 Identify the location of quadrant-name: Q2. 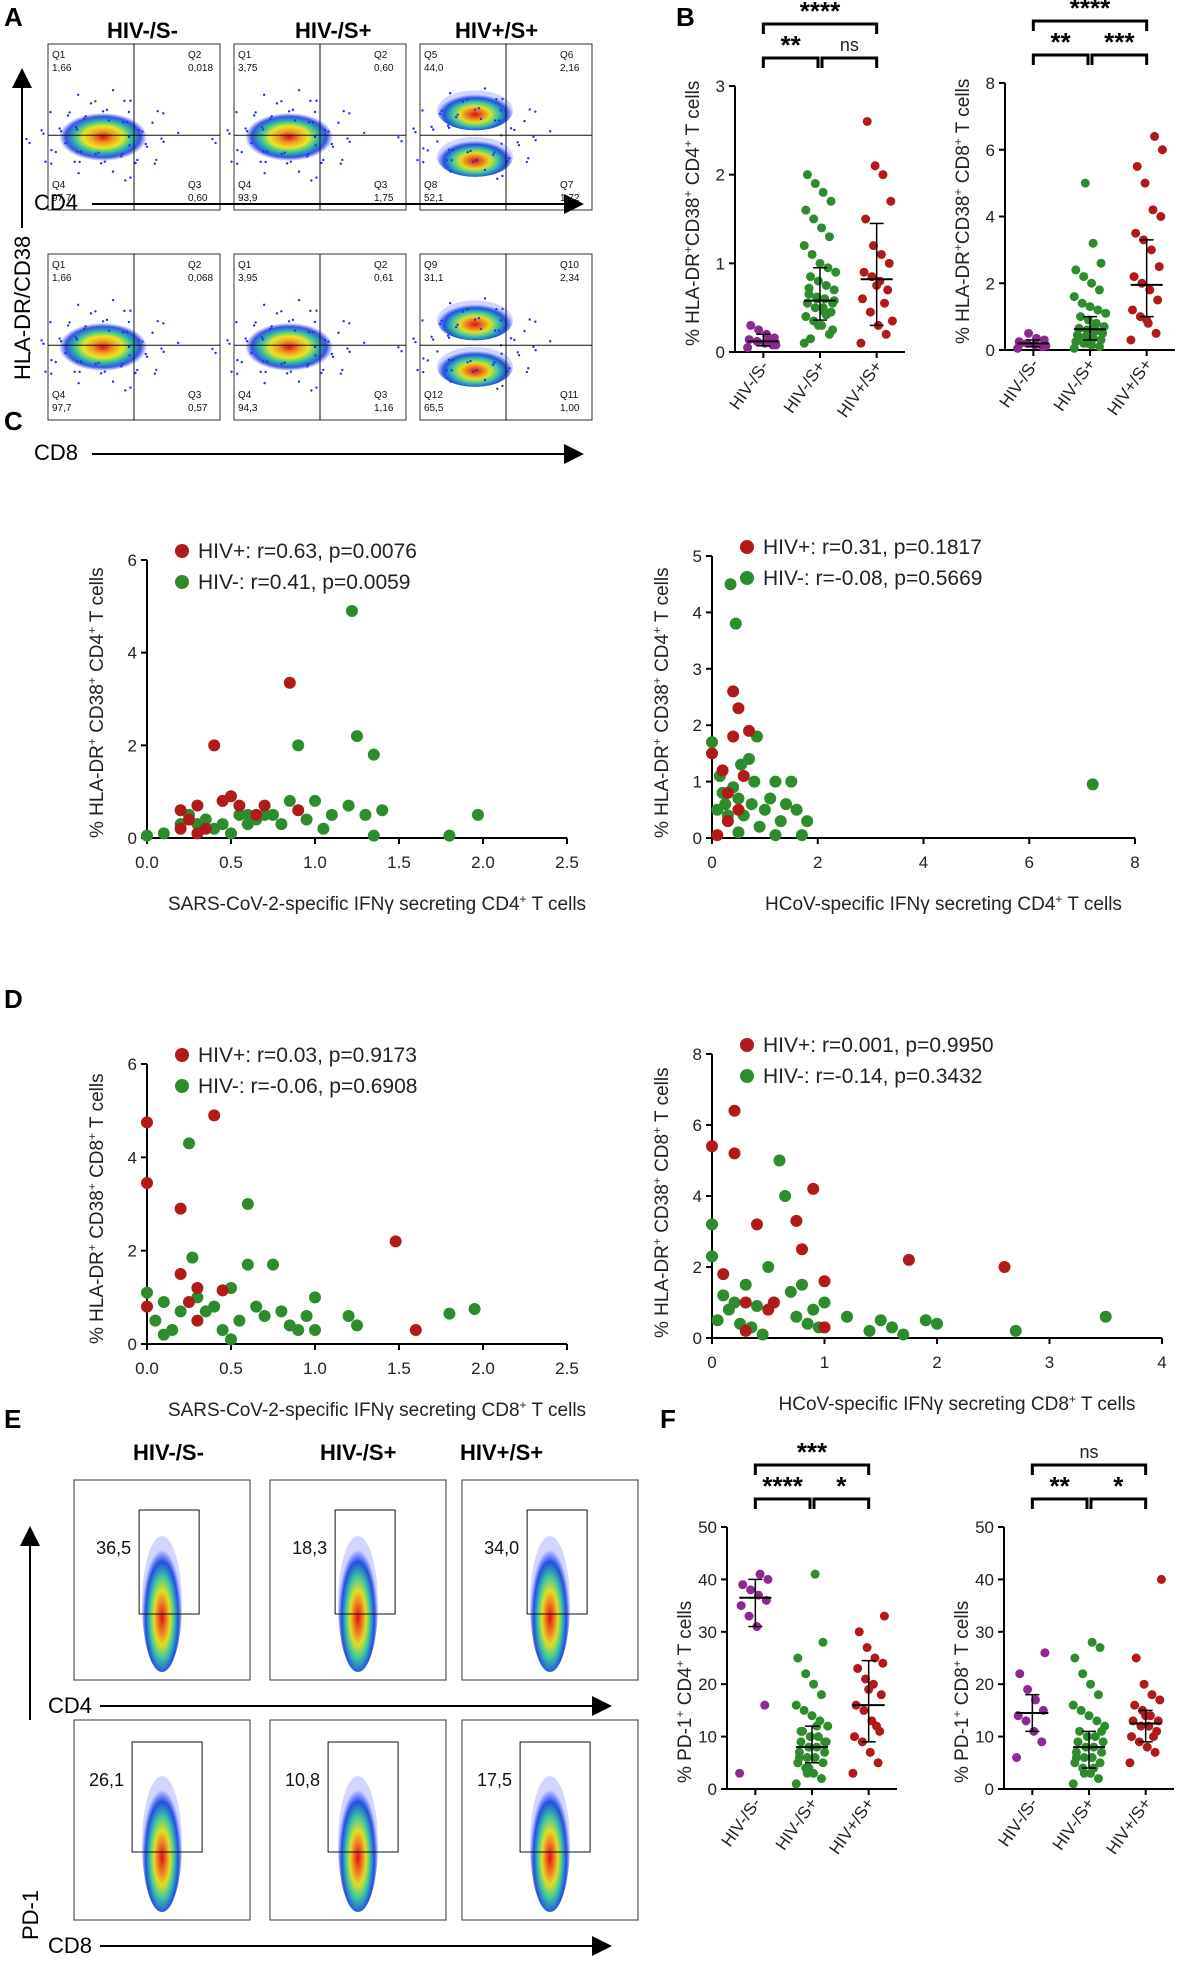
(381, 55).